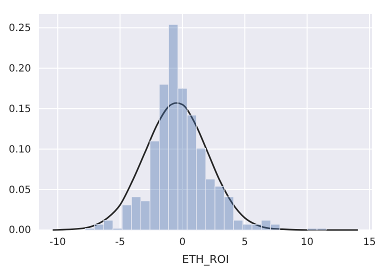  What do you see at coordinates (19, 109) in the screenshot?
I see `y-tick-label: 0.15` at bounding box center [19, 109].